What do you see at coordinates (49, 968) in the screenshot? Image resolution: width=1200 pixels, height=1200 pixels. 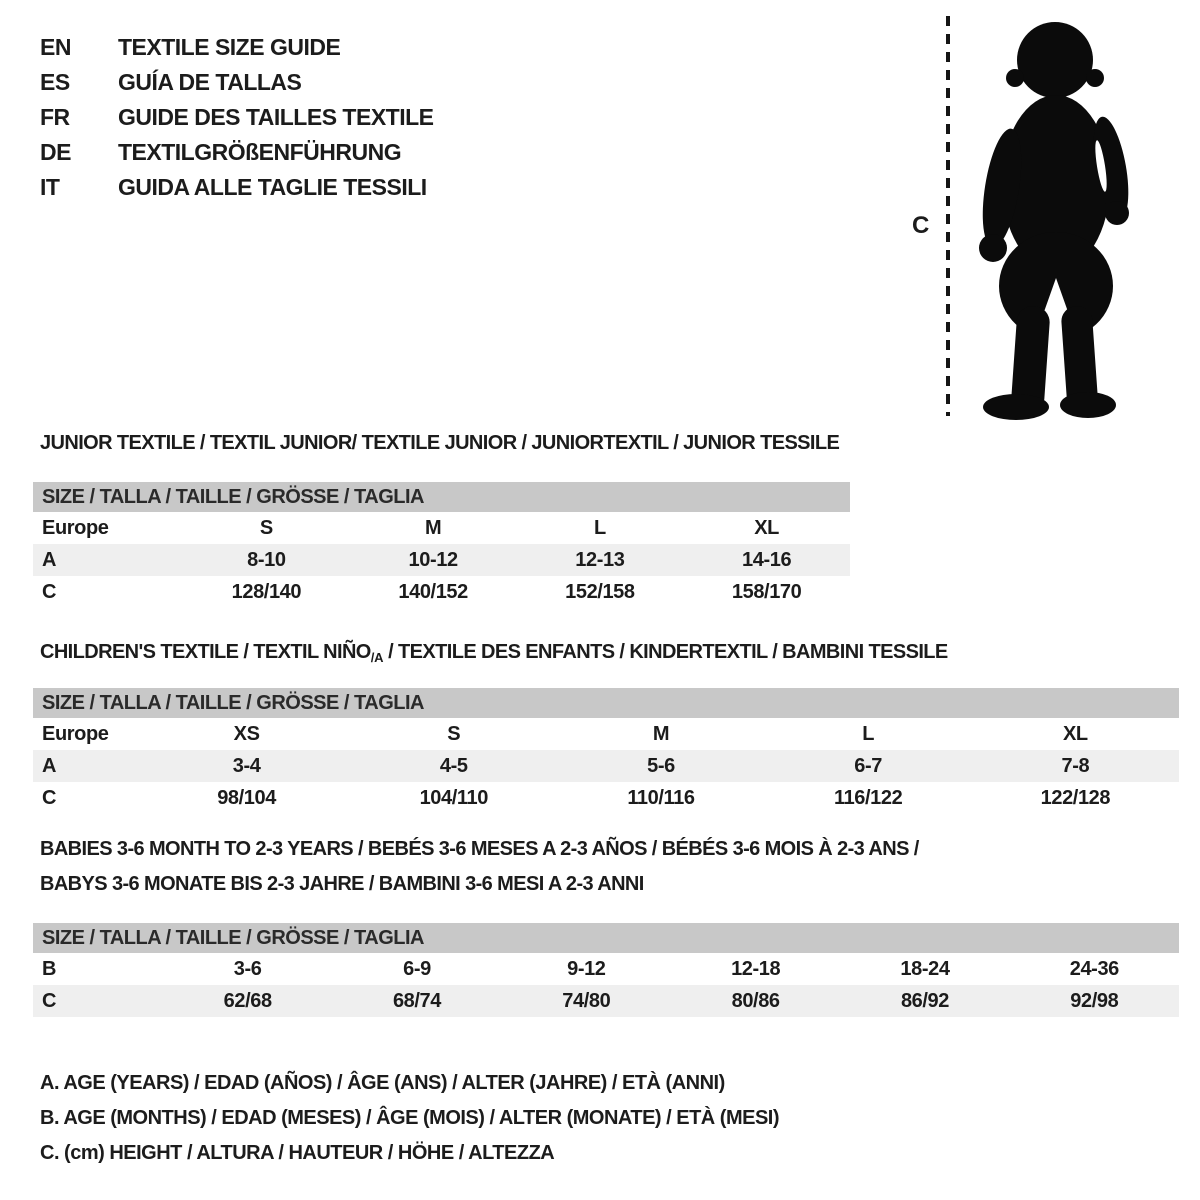 I see `row-label: B` at bounding box center [49, 968].